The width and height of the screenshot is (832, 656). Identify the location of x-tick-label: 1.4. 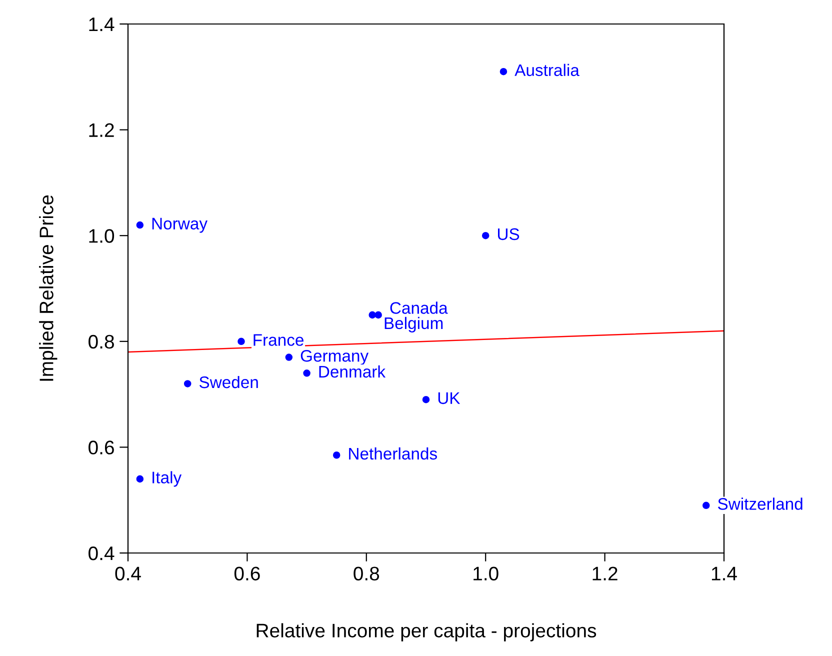
(724, 573).